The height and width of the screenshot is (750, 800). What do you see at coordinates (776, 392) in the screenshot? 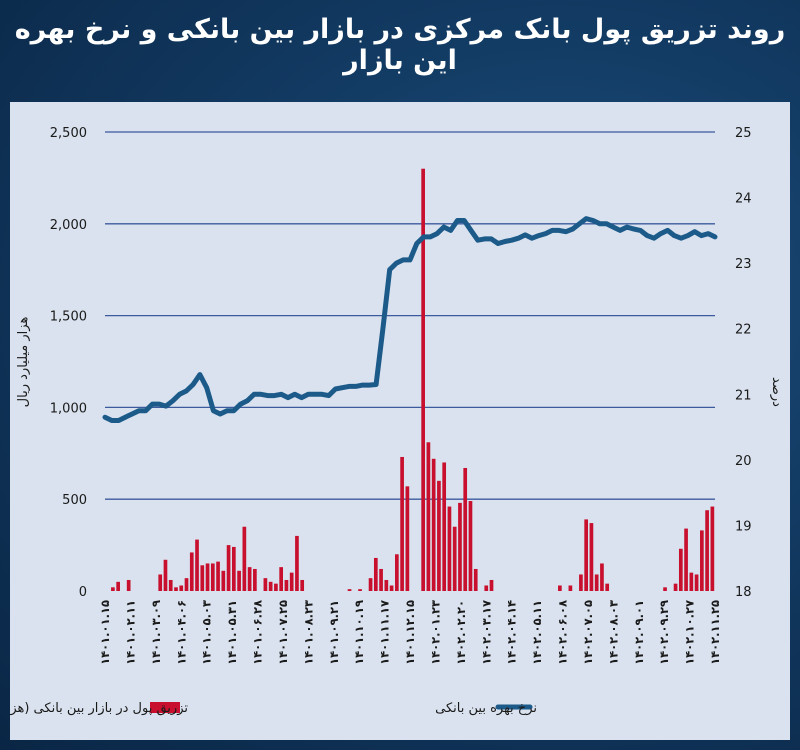
I see `right-axis-label: درصد` at bounding box center [776, 392].